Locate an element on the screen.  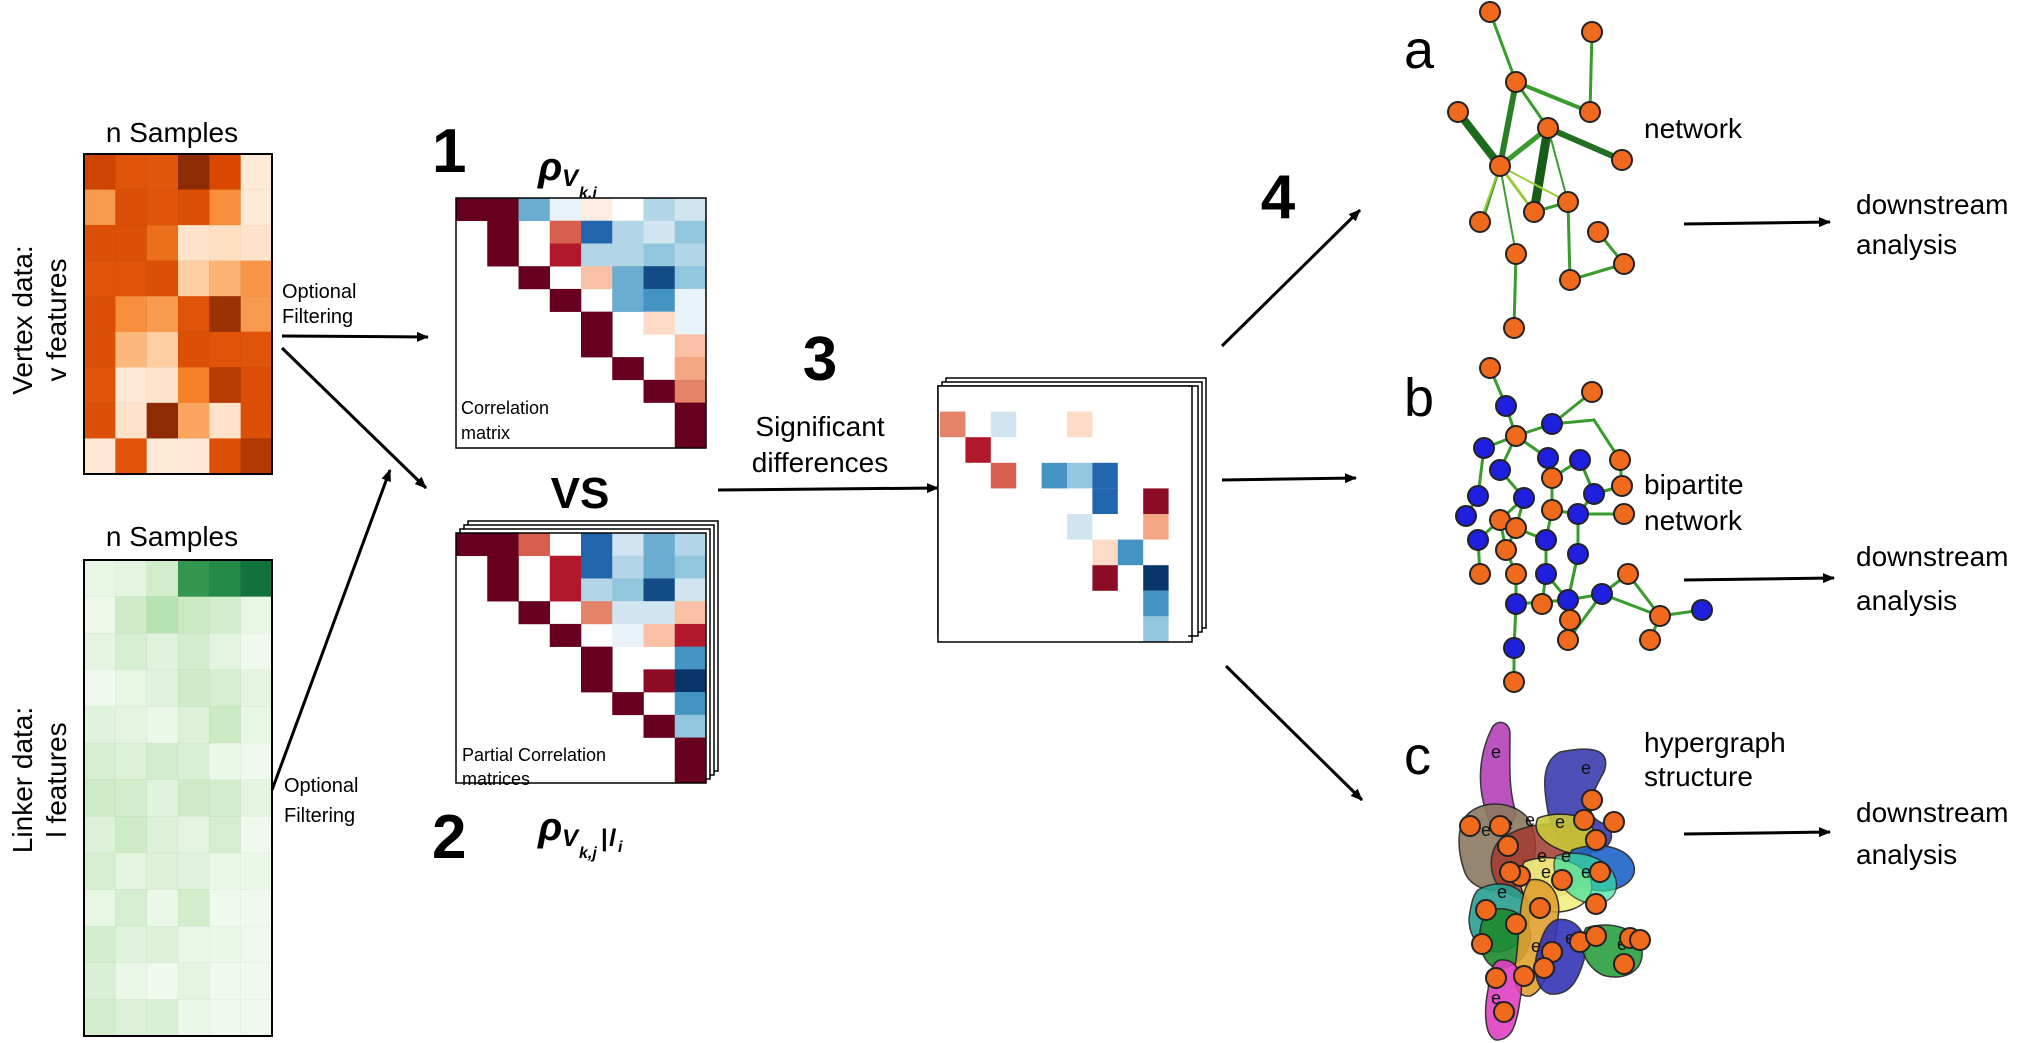
output-a-downstream-line2: analysis is located at coordinates (1906, 244).